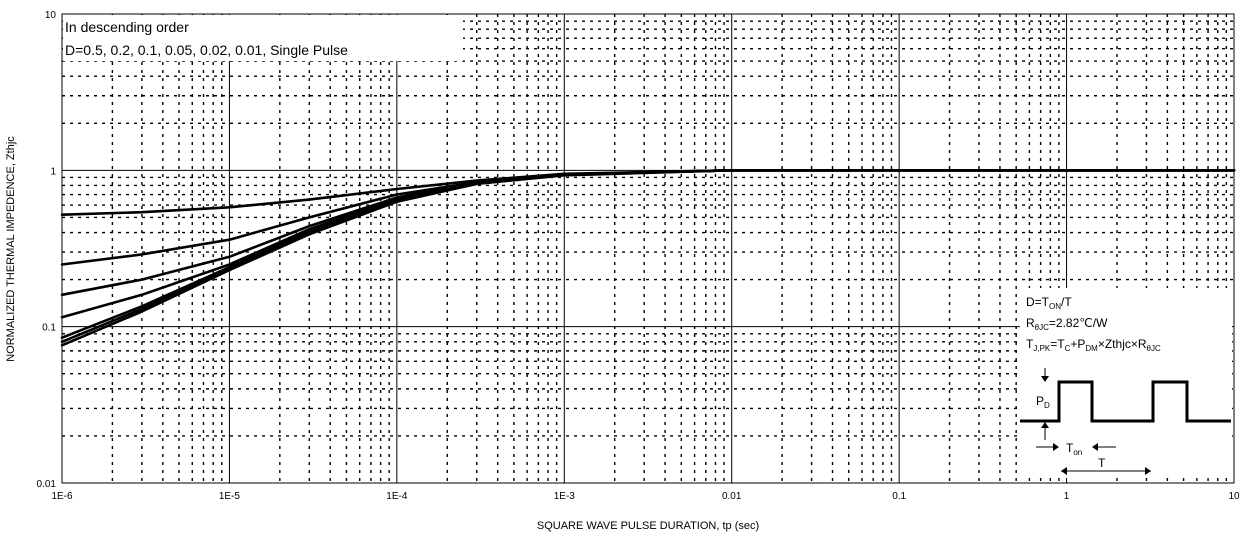 The image size is (1245, 542). What do you see at coordinates (53, 171) in the screenshot?
I see `y-tick-label: 1` at bounding box center [53, 171].